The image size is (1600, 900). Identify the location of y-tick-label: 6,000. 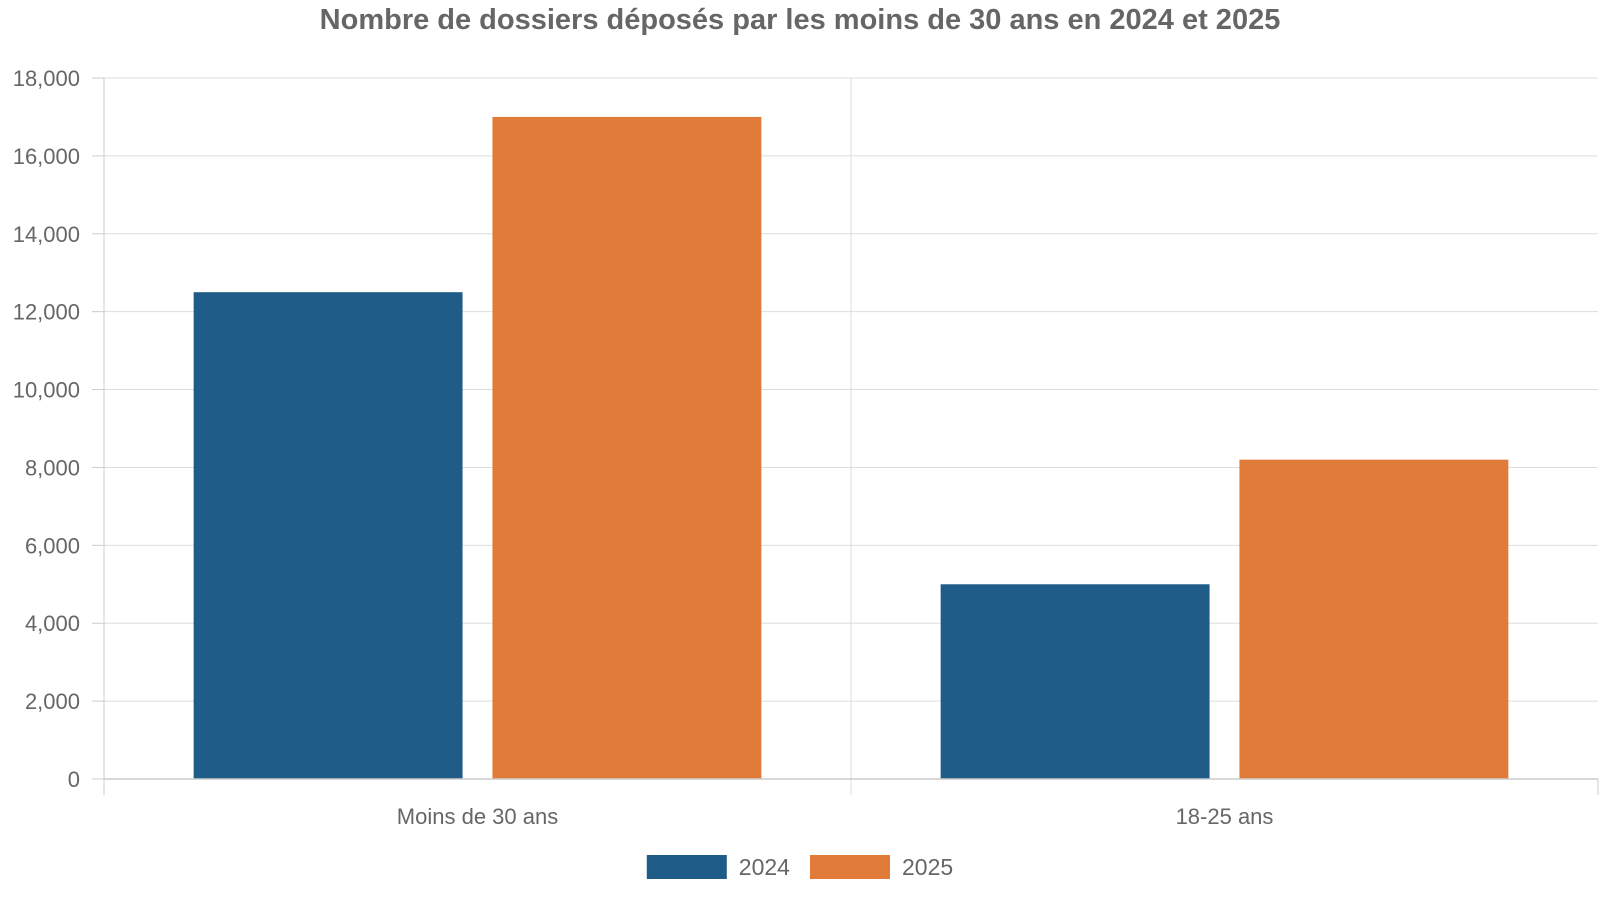
(52, 545).